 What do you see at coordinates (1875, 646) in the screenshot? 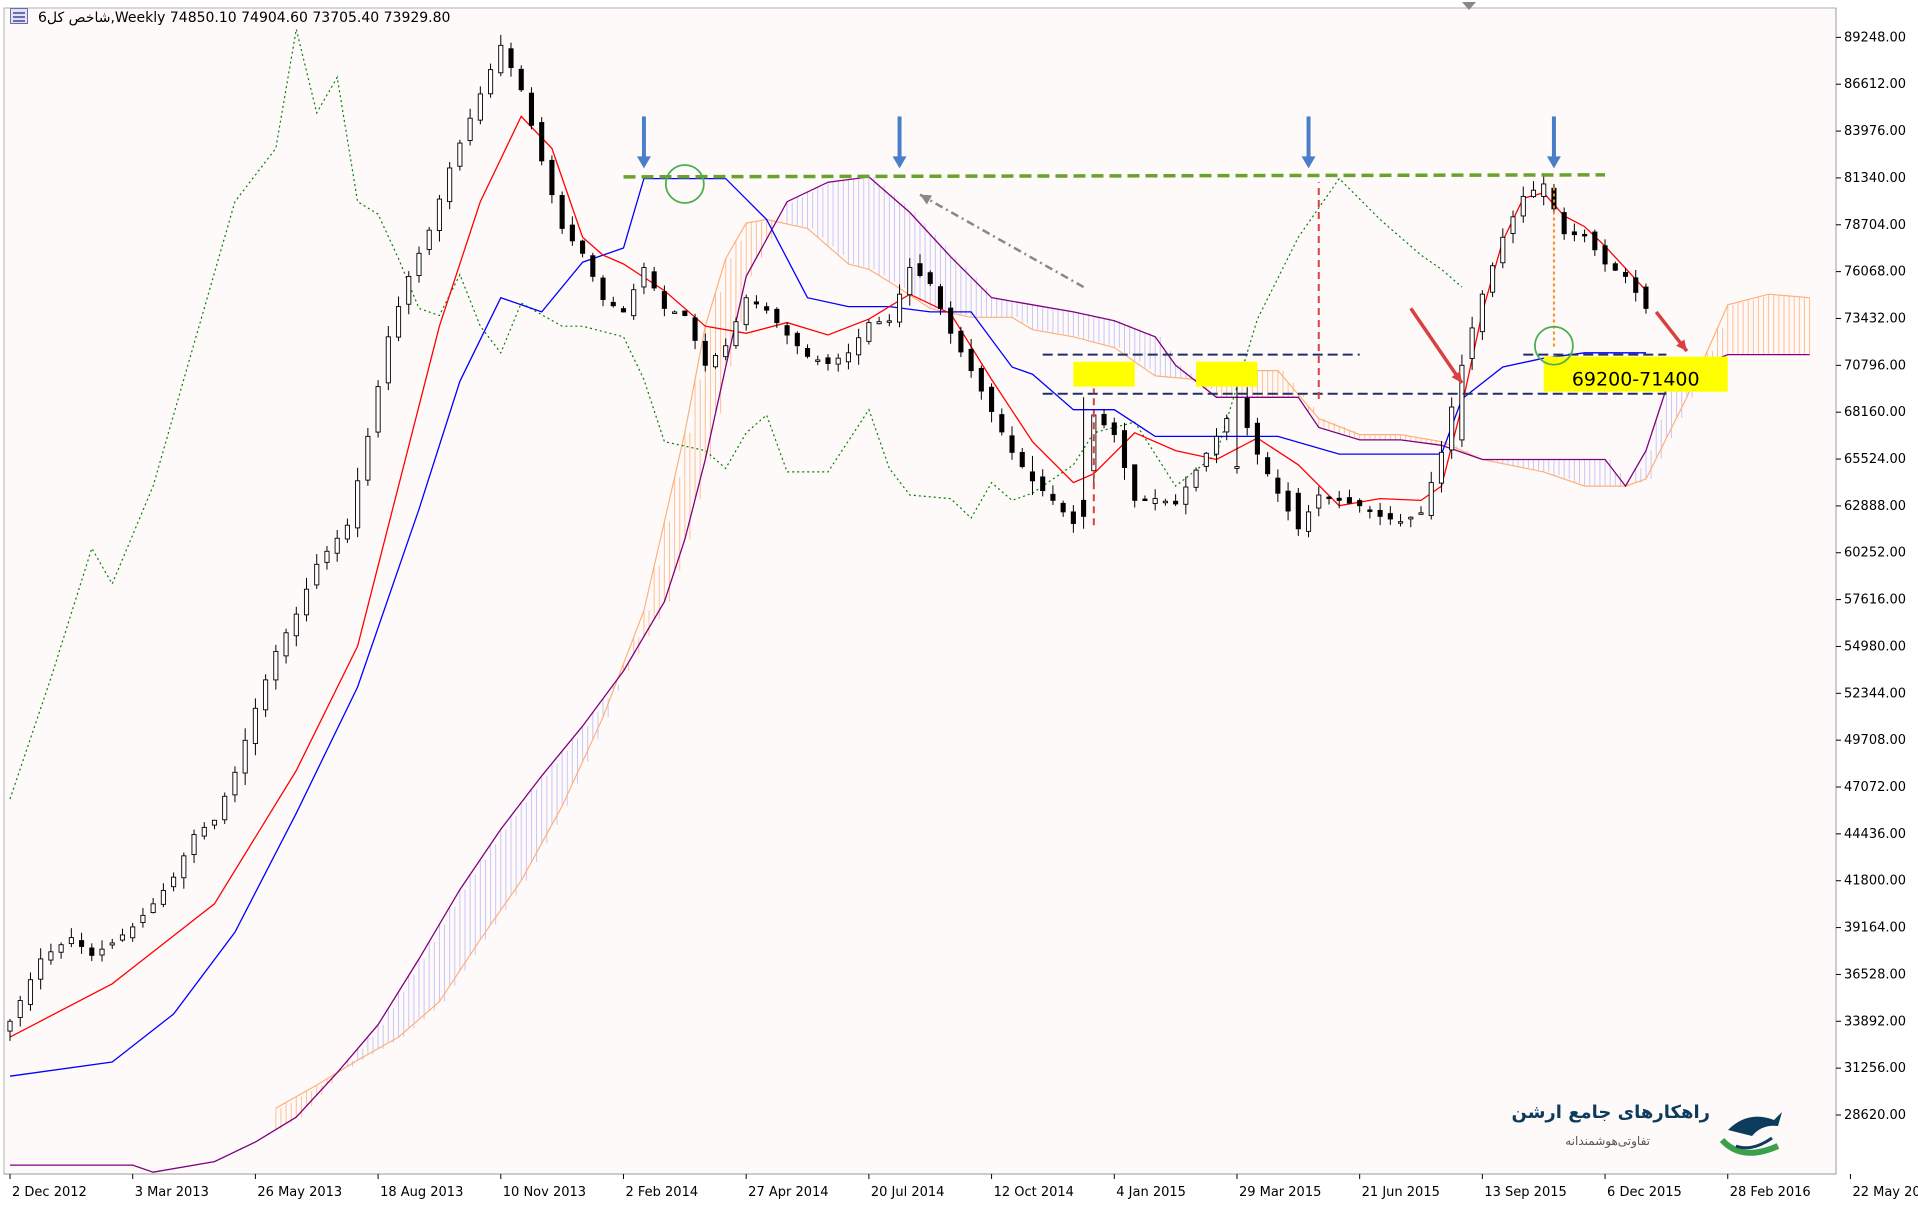
I see `y-tick-label: 54980.00` at bounding box center [1875, 646].